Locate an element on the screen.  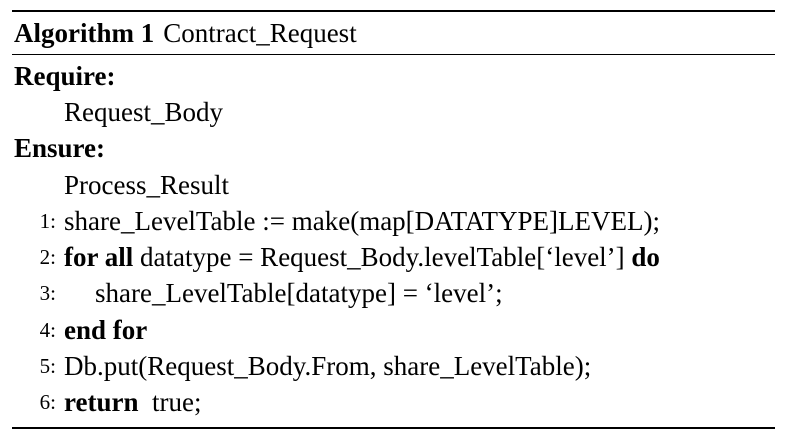
algorithm-caption: Algorithm 1 Contract_Request is located at coordinates (393, 33).